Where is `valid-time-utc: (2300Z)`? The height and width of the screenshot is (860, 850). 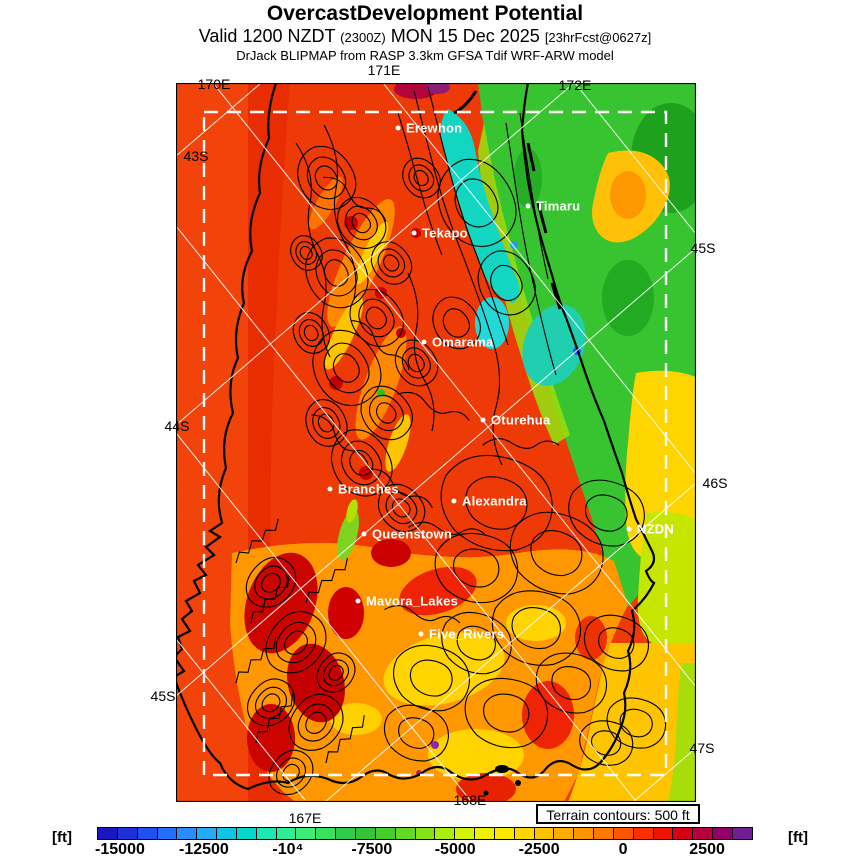
valid-time-utc: (2300Z) is located at coordinates (363, 37).